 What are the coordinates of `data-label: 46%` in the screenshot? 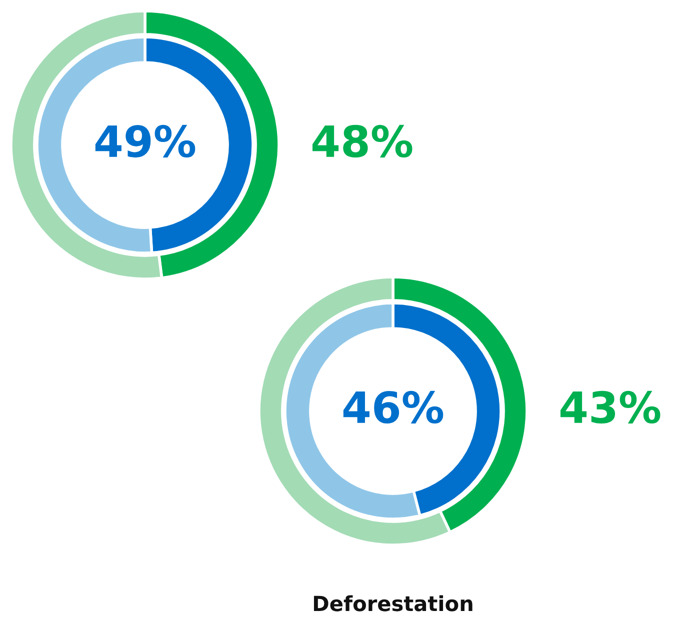 It's located at (393, 407).